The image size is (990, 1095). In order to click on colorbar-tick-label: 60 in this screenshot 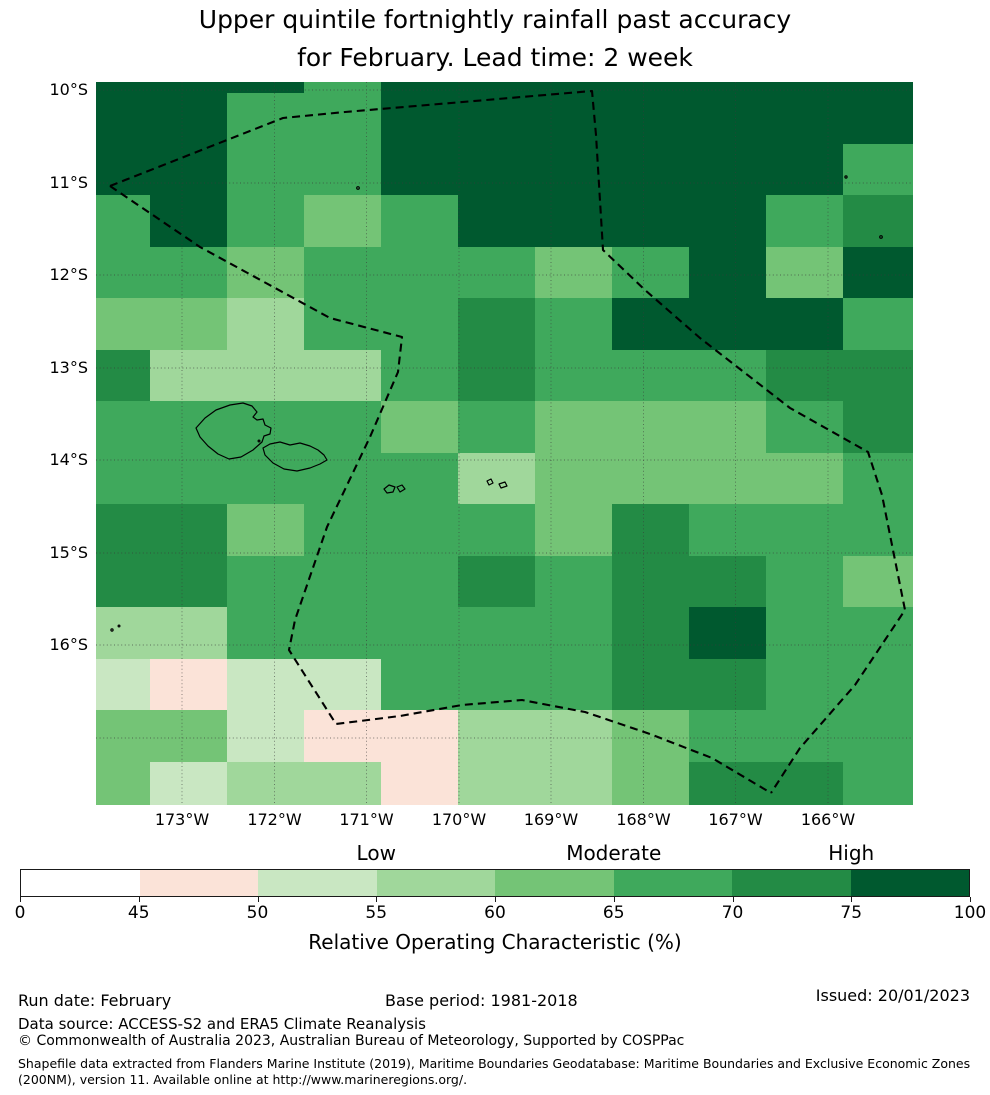, I will do `click(495, 913)`.